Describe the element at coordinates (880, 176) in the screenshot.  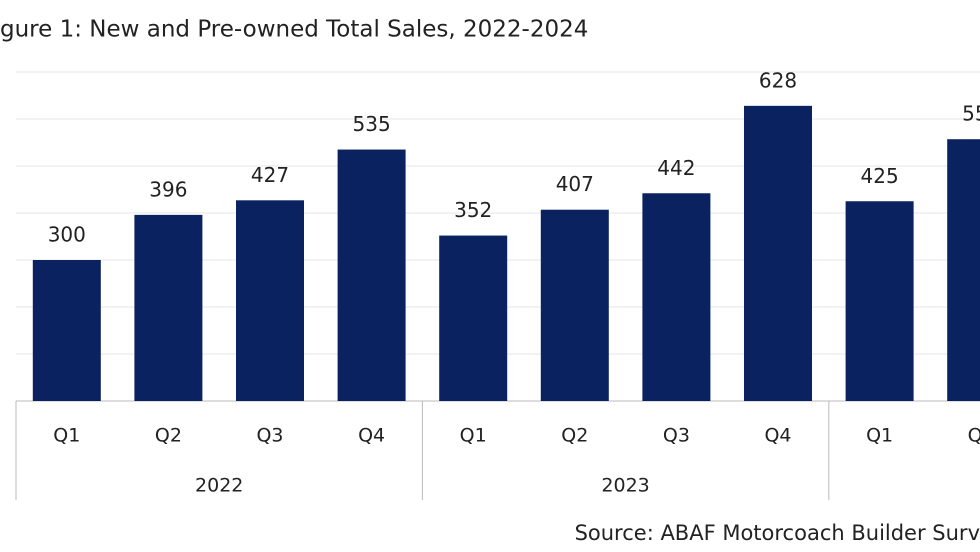
I see `data-label: 425` at that location.